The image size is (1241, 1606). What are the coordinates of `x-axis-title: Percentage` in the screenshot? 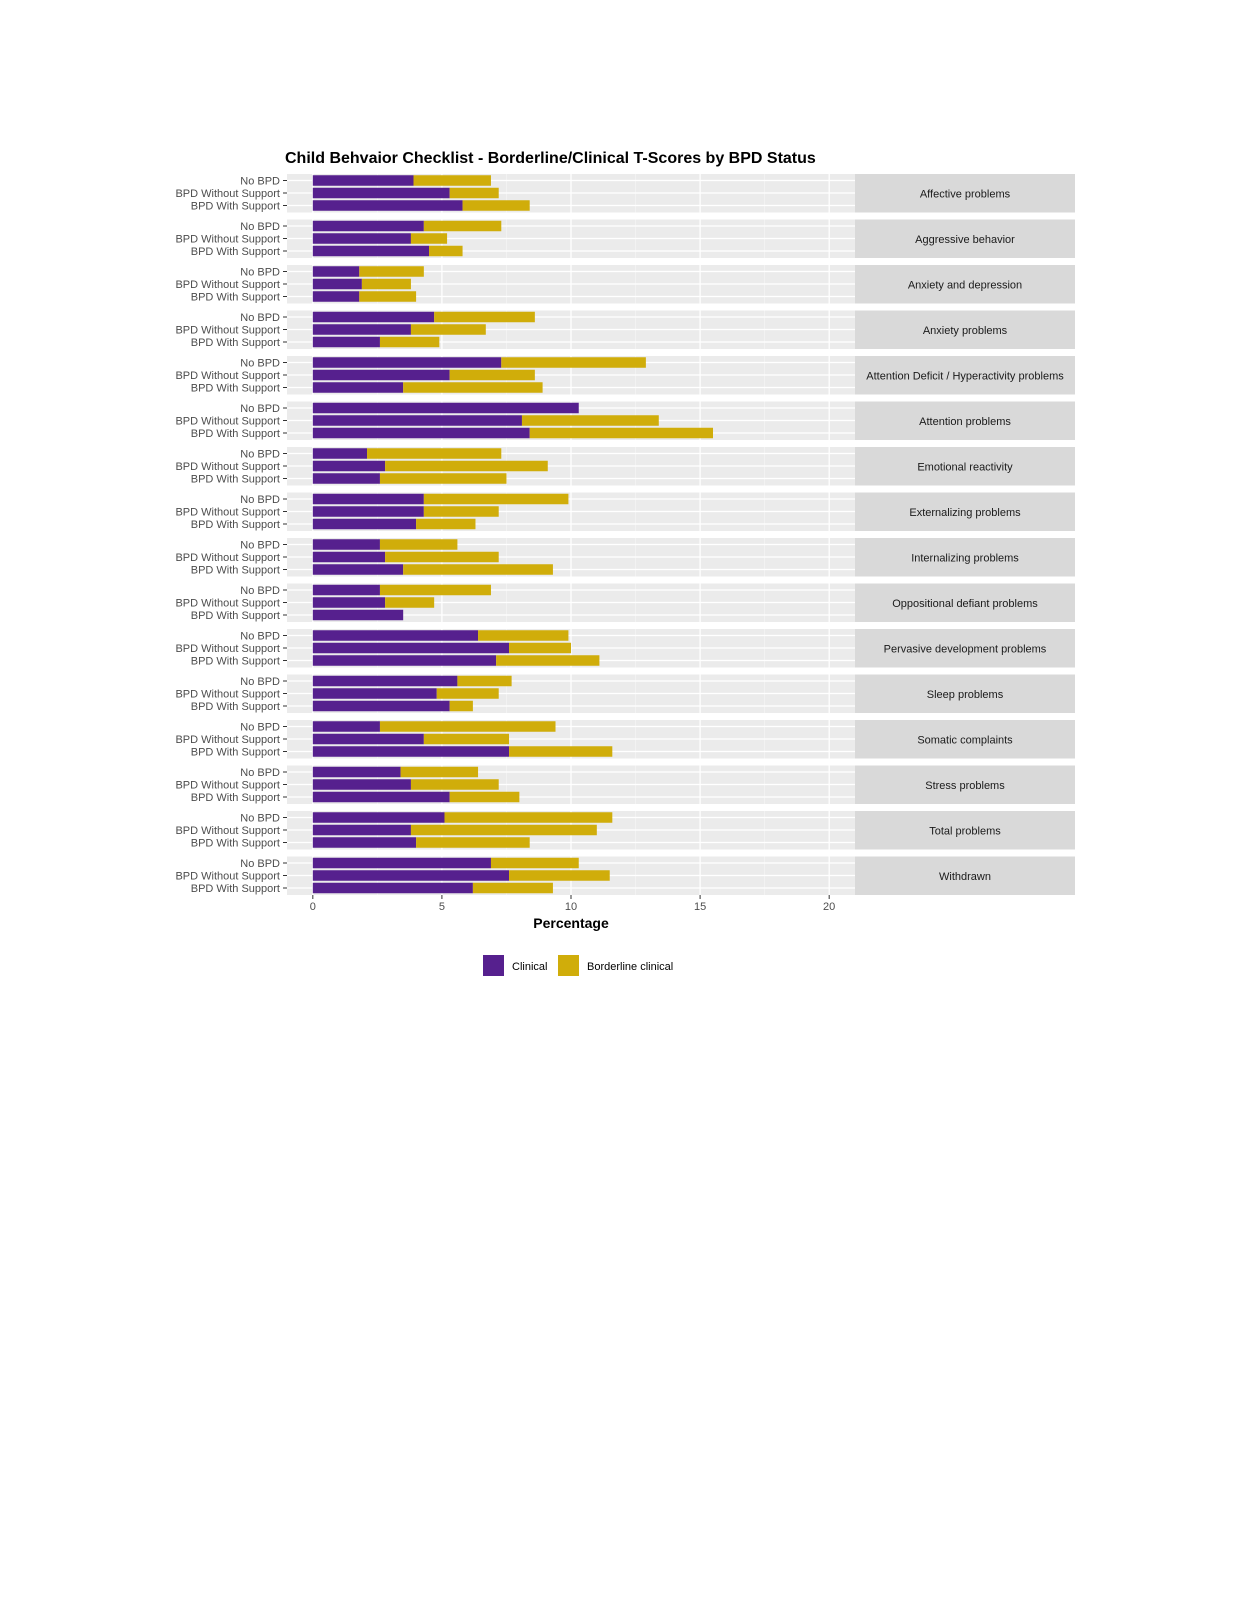 It's located at (571, 923).